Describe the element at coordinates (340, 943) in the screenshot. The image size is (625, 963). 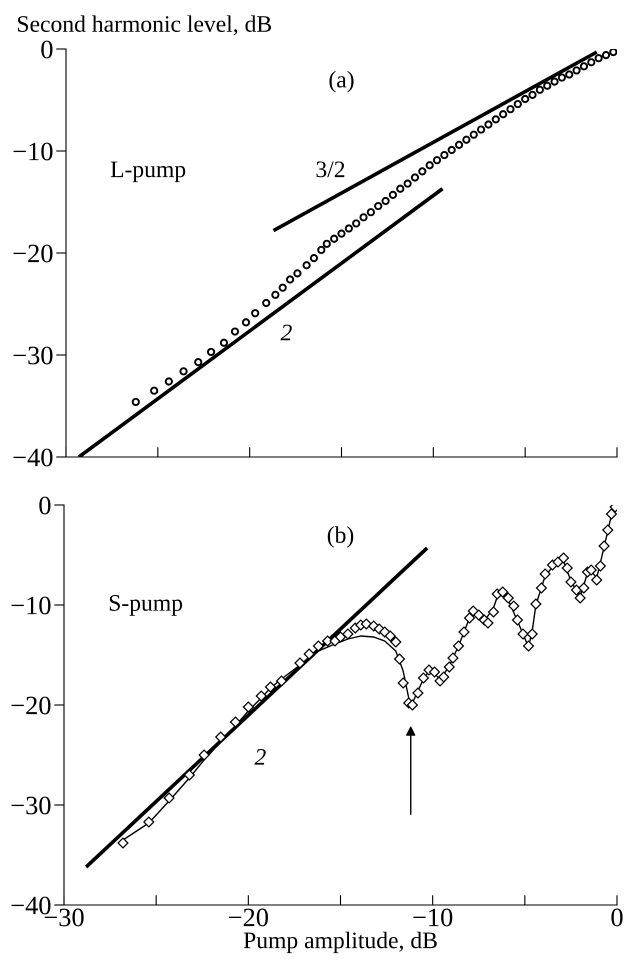
I see `x-axis-title: Pump amplitude, dB` at that location.